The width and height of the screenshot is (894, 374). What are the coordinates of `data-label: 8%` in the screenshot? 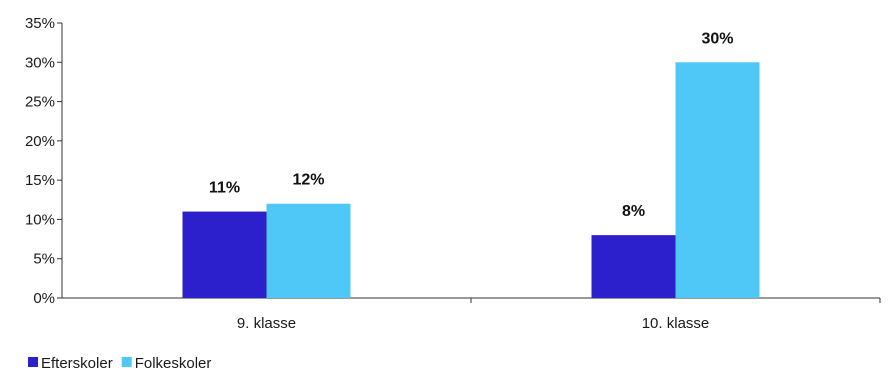 It's located at (633, 211).